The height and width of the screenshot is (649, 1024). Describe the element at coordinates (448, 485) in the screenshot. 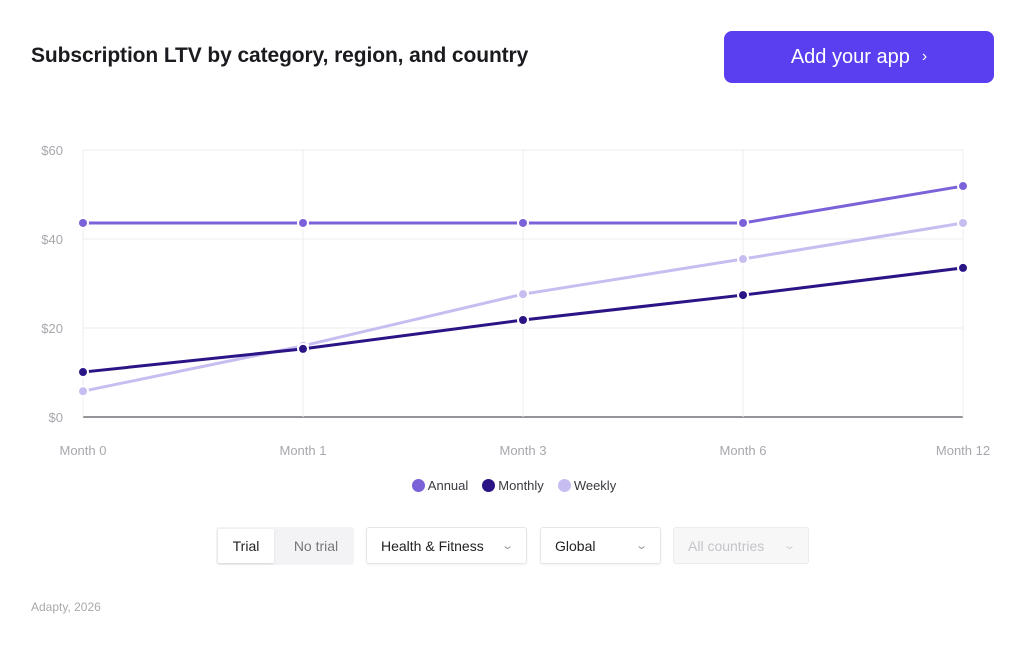

I see `legend-label: Annual` at that location.